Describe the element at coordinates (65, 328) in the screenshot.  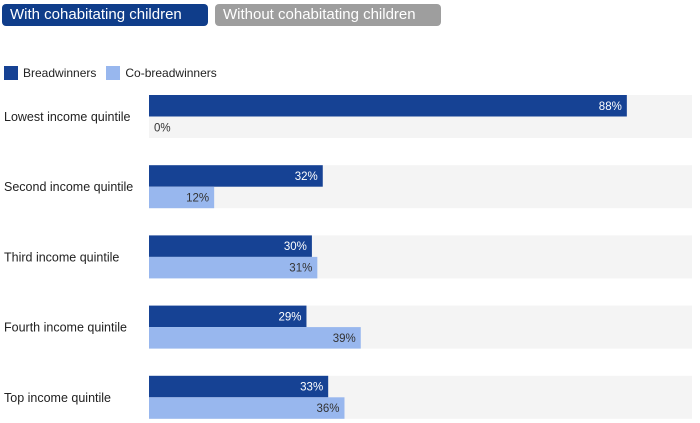
I see `category-label: Fourth income quintile` at that location.